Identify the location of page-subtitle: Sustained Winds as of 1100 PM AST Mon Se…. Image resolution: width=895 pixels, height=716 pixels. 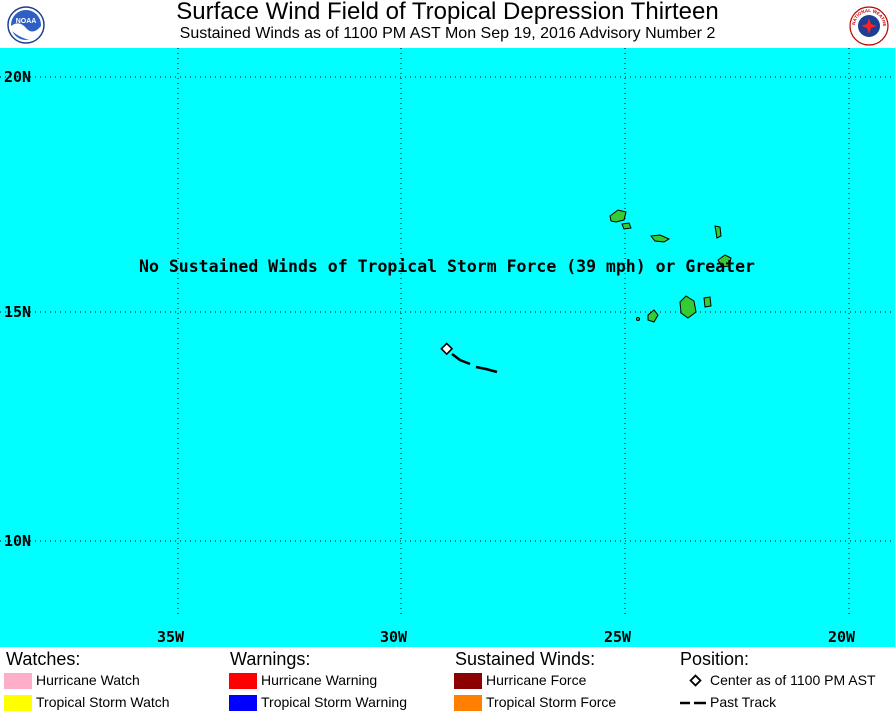
(447, 33).